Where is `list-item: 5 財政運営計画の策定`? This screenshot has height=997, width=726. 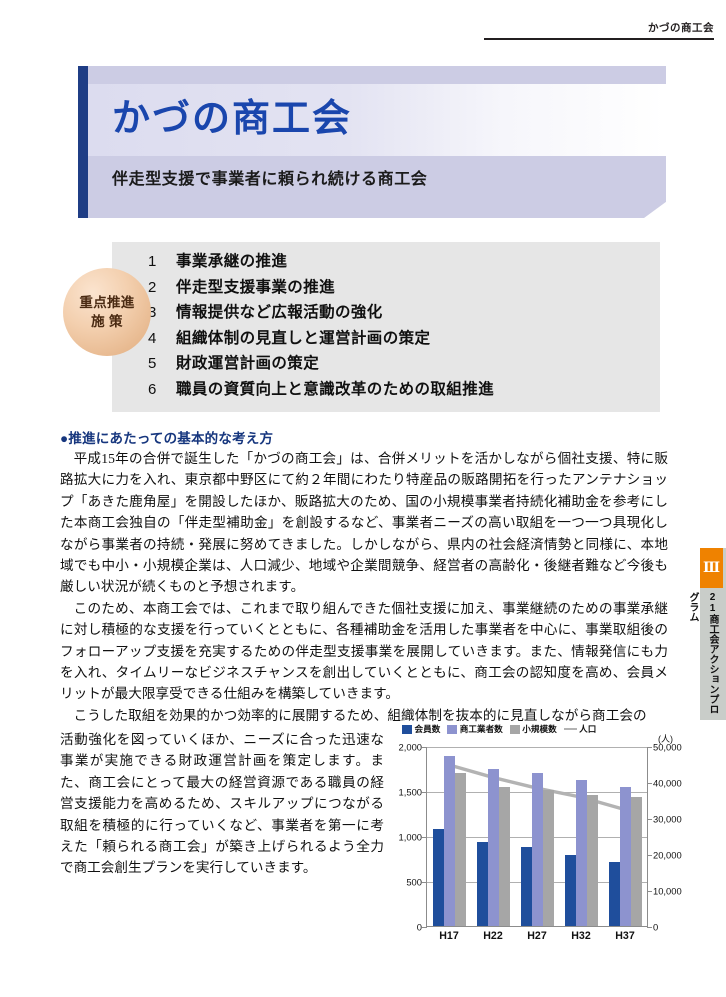 list-item: 5 財政運営計画の策定 is located at coordinates (398, 364).